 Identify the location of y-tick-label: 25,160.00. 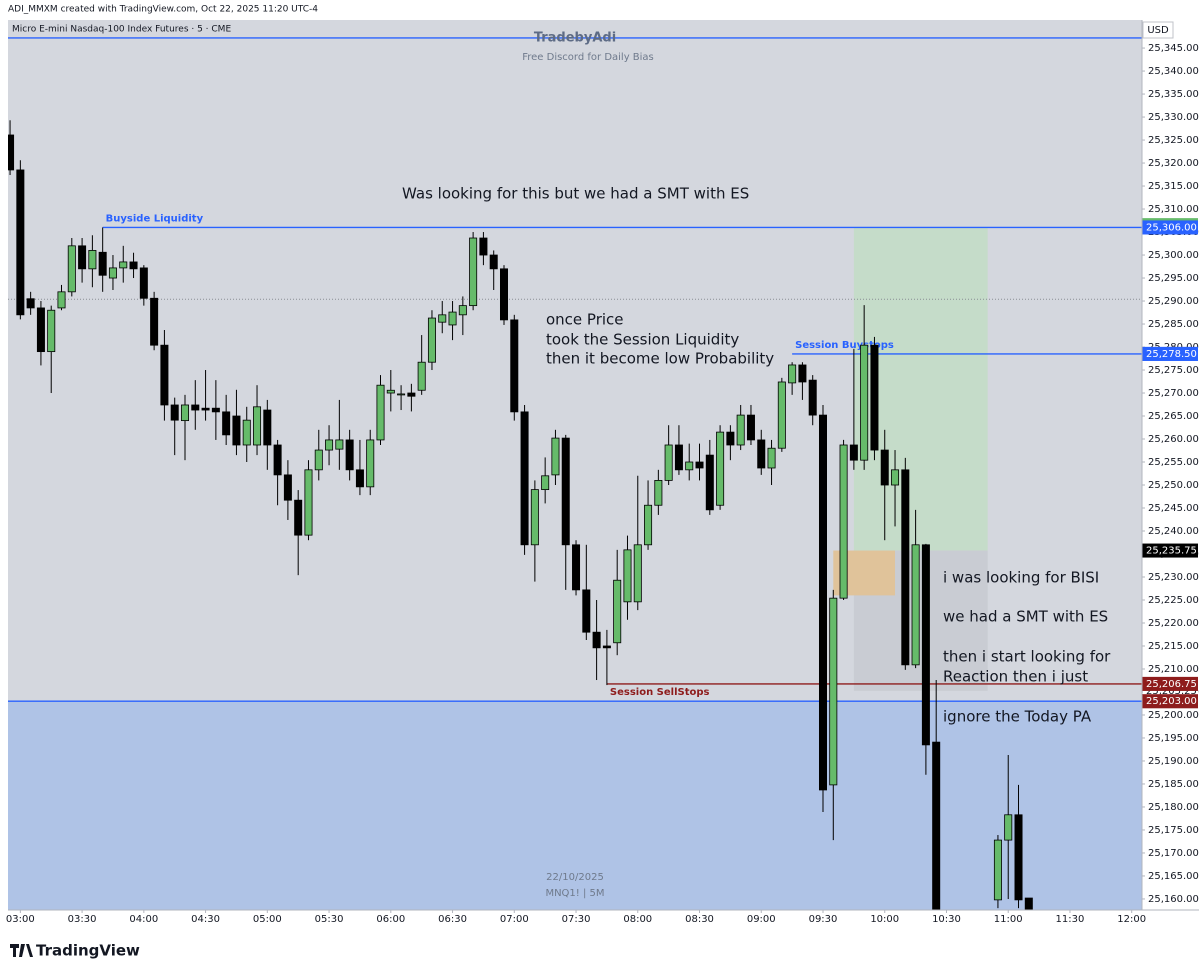
(1173, 899).